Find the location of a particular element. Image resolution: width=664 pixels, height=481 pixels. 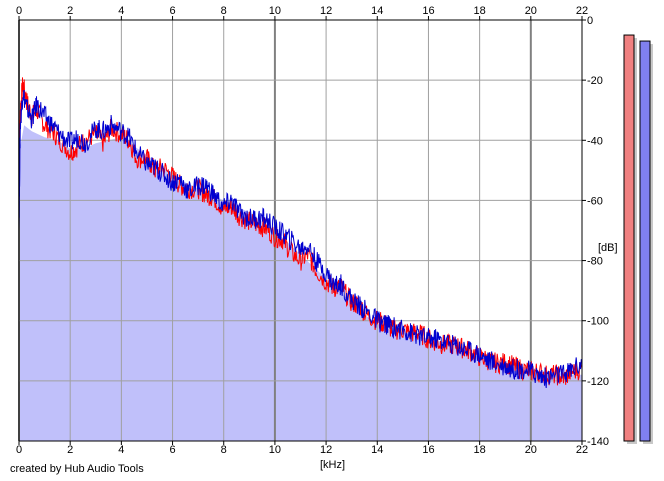

x-tick-label-top: 6 is located at coordinates (172, 11).